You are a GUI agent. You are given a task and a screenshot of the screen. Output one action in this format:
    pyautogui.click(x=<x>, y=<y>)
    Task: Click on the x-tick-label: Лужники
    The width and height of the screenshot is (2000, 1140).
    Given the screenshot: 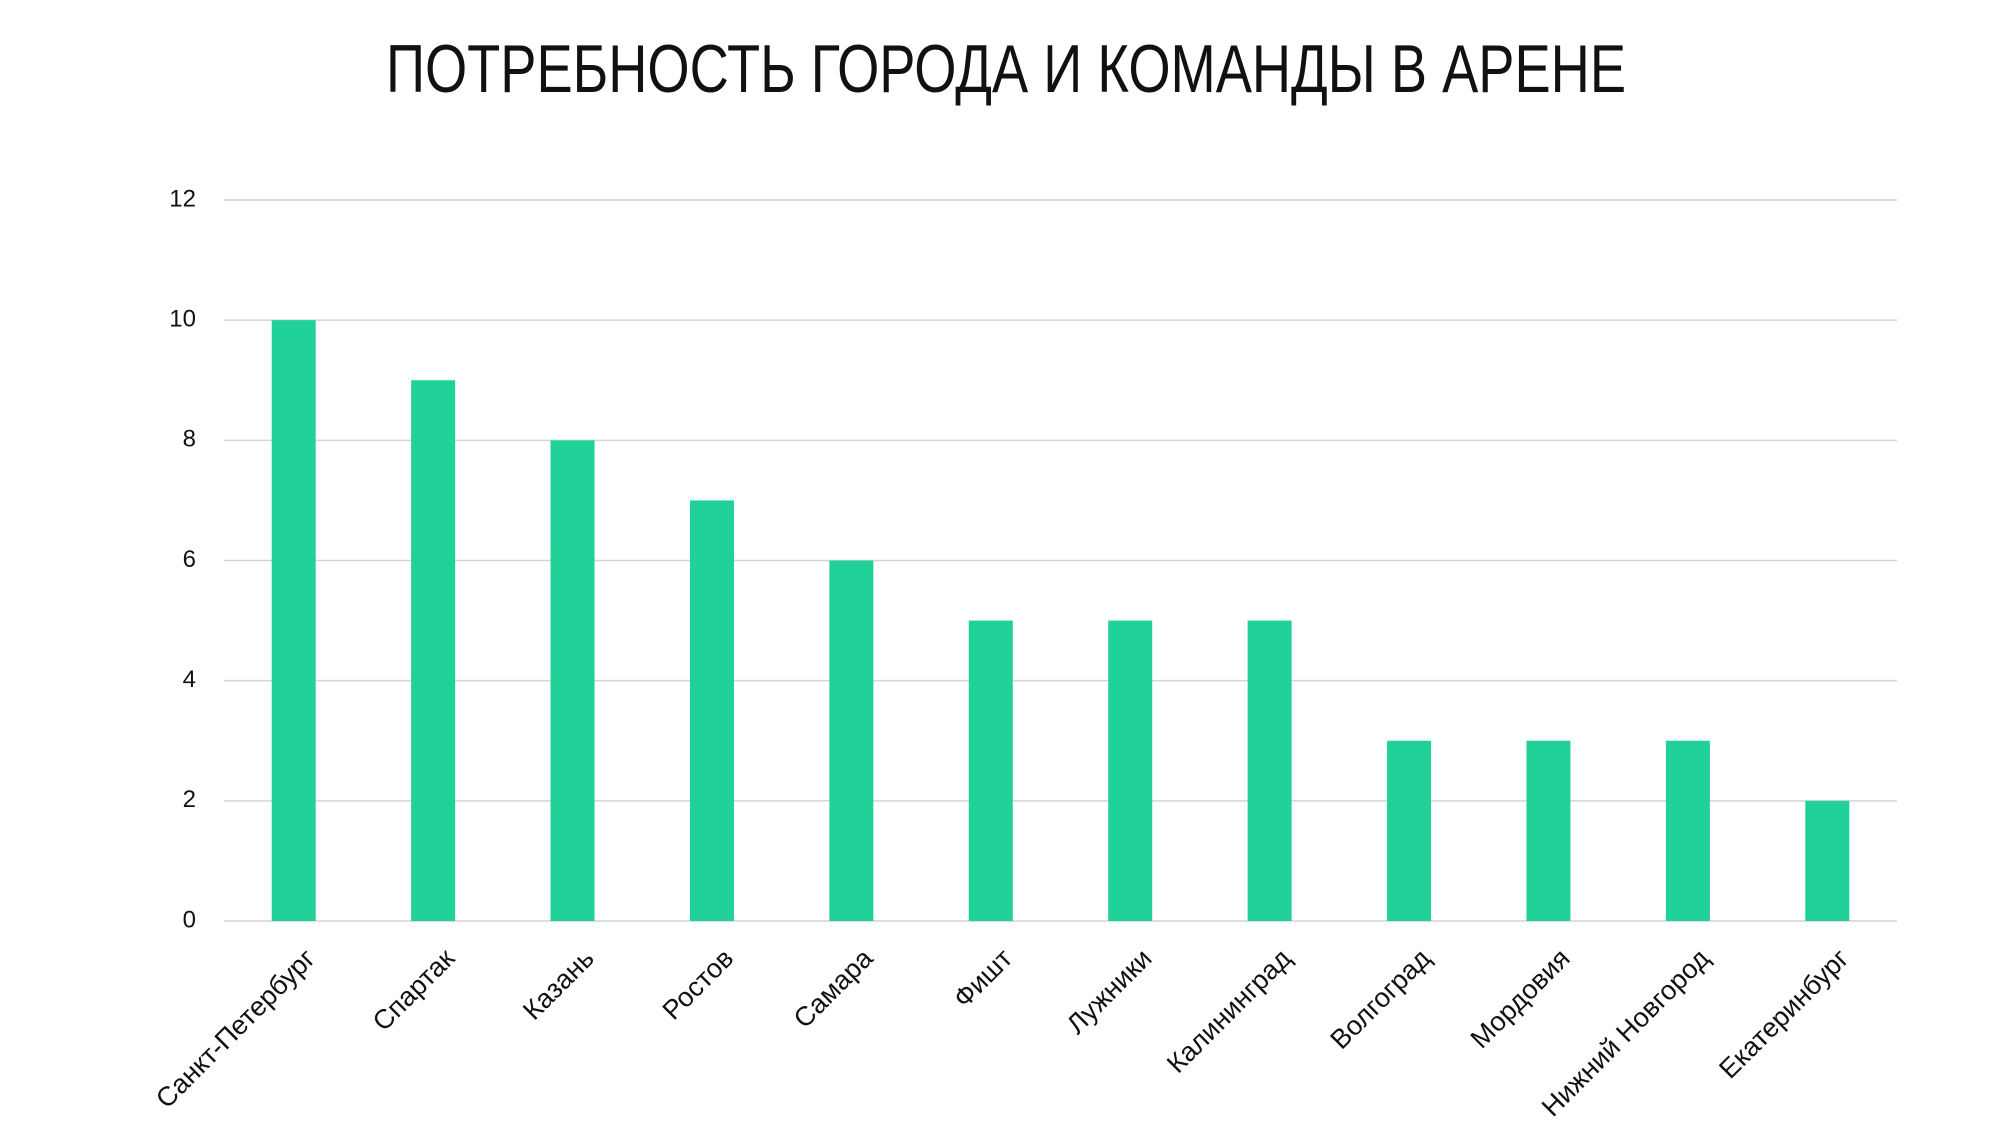 What is the action you would take?
    pyautogui.click(x=1109, y=991)
    